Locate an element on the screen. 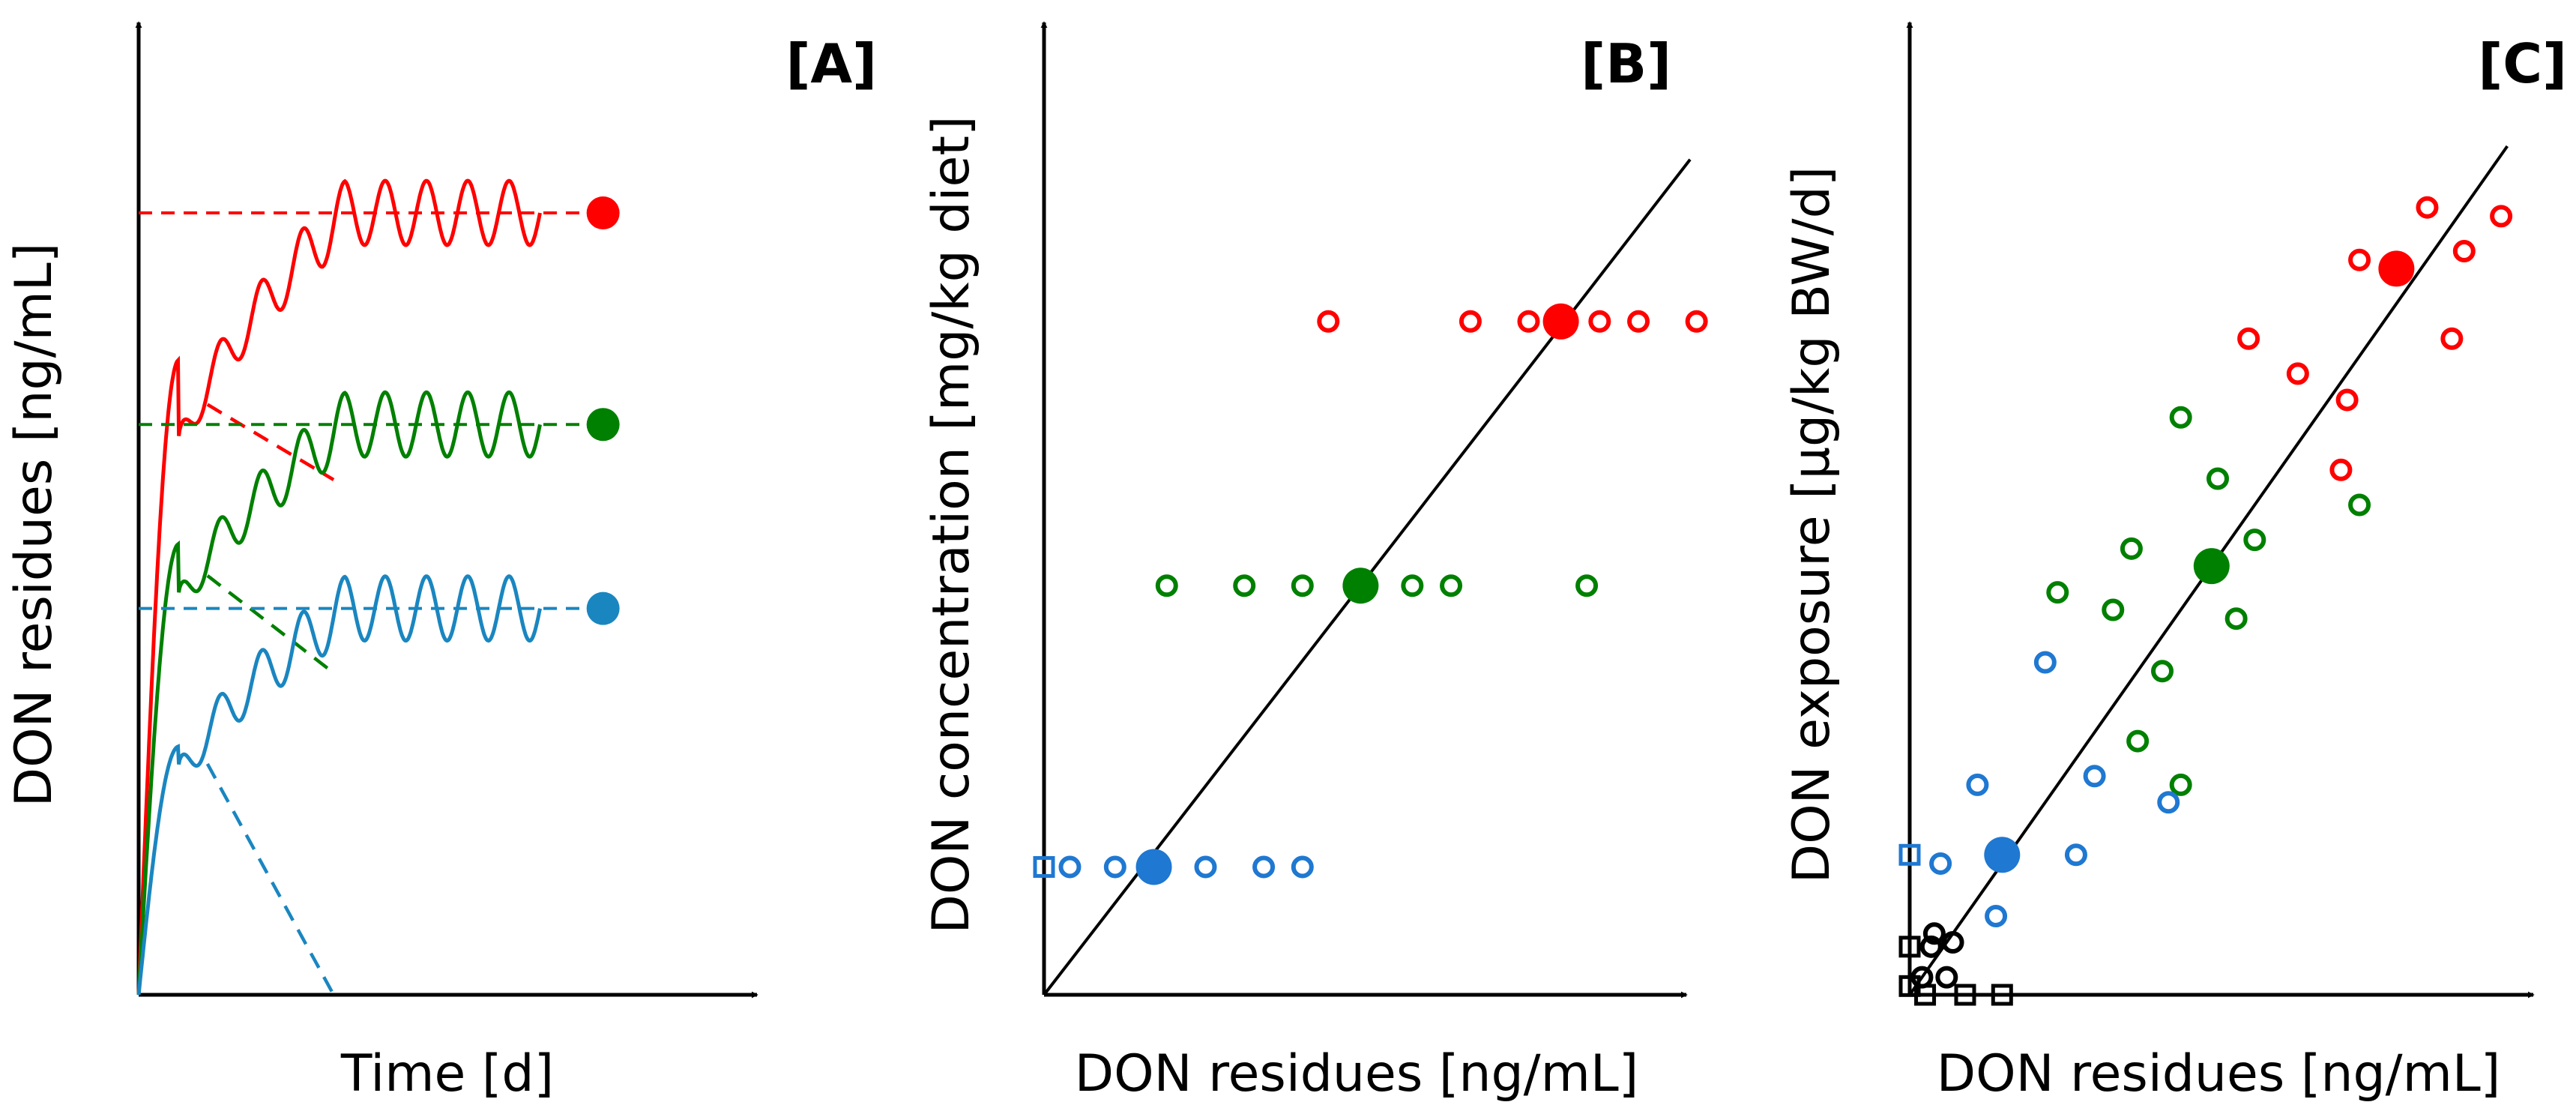 The width and height of the screenshot is (2576, 1120). panel-a-y-label: DON residues [ng/mL] is located at coordinates (34, 525).